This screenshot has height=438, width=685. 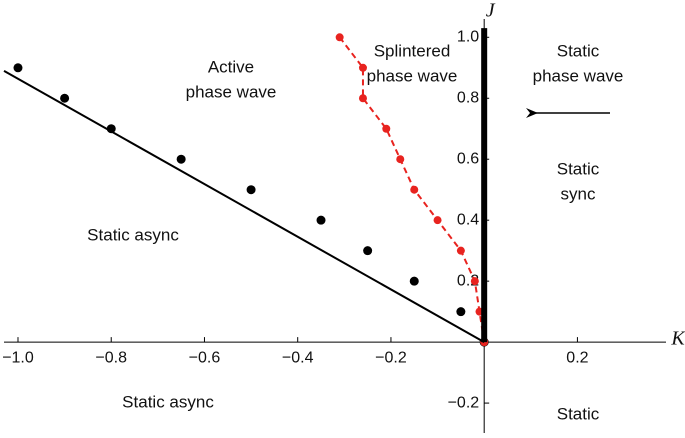 I want to click on y-tick-label: 0.8, so click(x=468, y=97).